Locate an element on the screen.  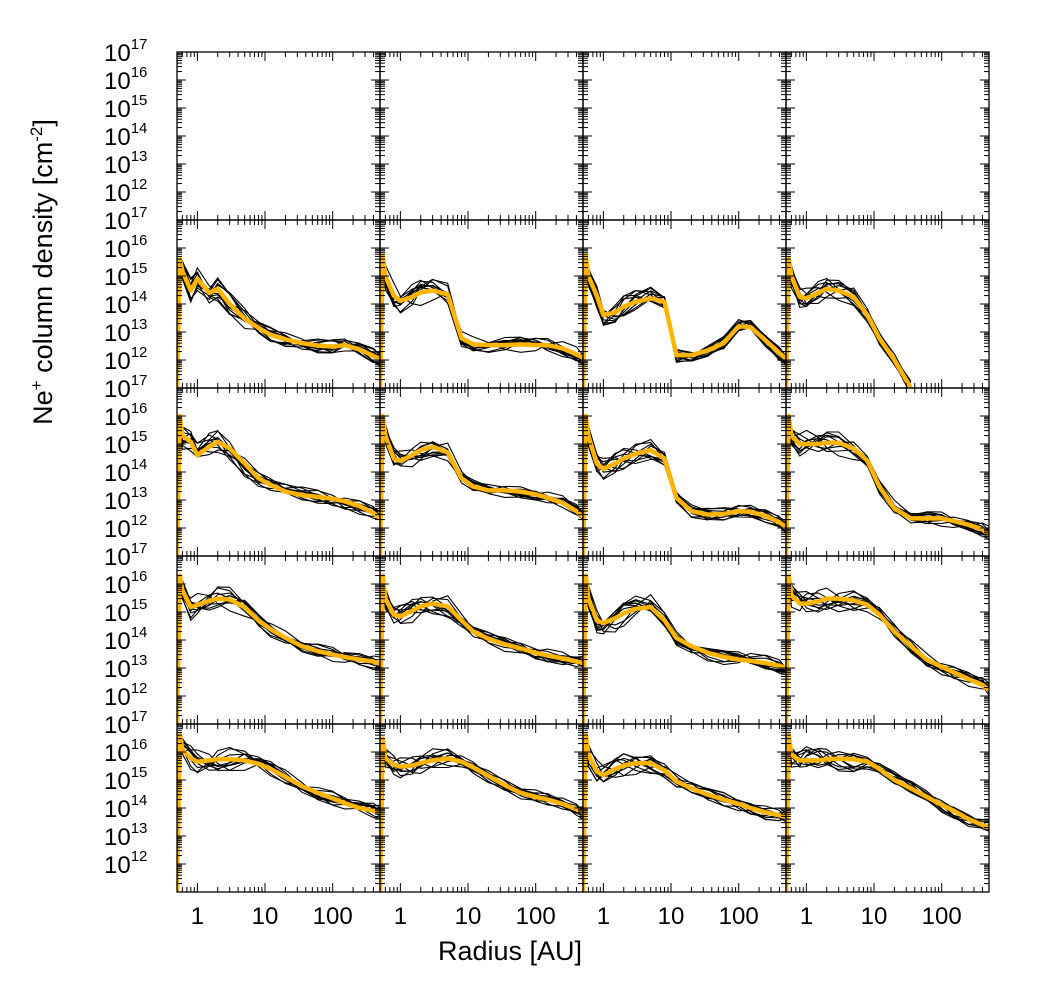
mean-curve-r2-c2 is located at coordinates (684, 484).